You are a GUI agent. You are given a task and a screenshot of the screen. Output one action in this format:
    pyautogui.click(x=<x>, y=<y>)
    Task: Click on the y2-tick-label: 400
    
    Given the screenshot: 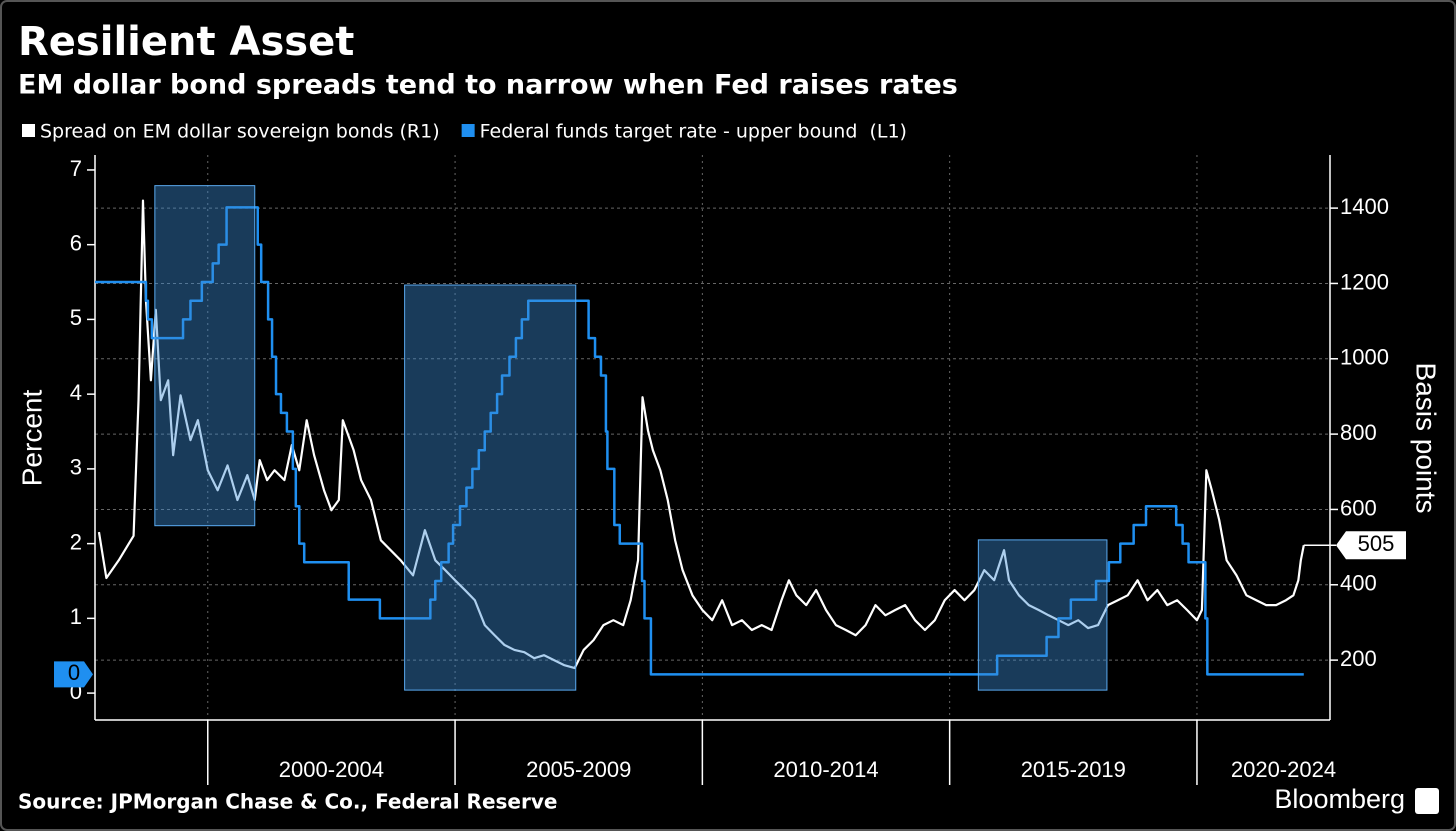 What is the action you would take?
    pyautogui.click(x=1358, y=583)
    